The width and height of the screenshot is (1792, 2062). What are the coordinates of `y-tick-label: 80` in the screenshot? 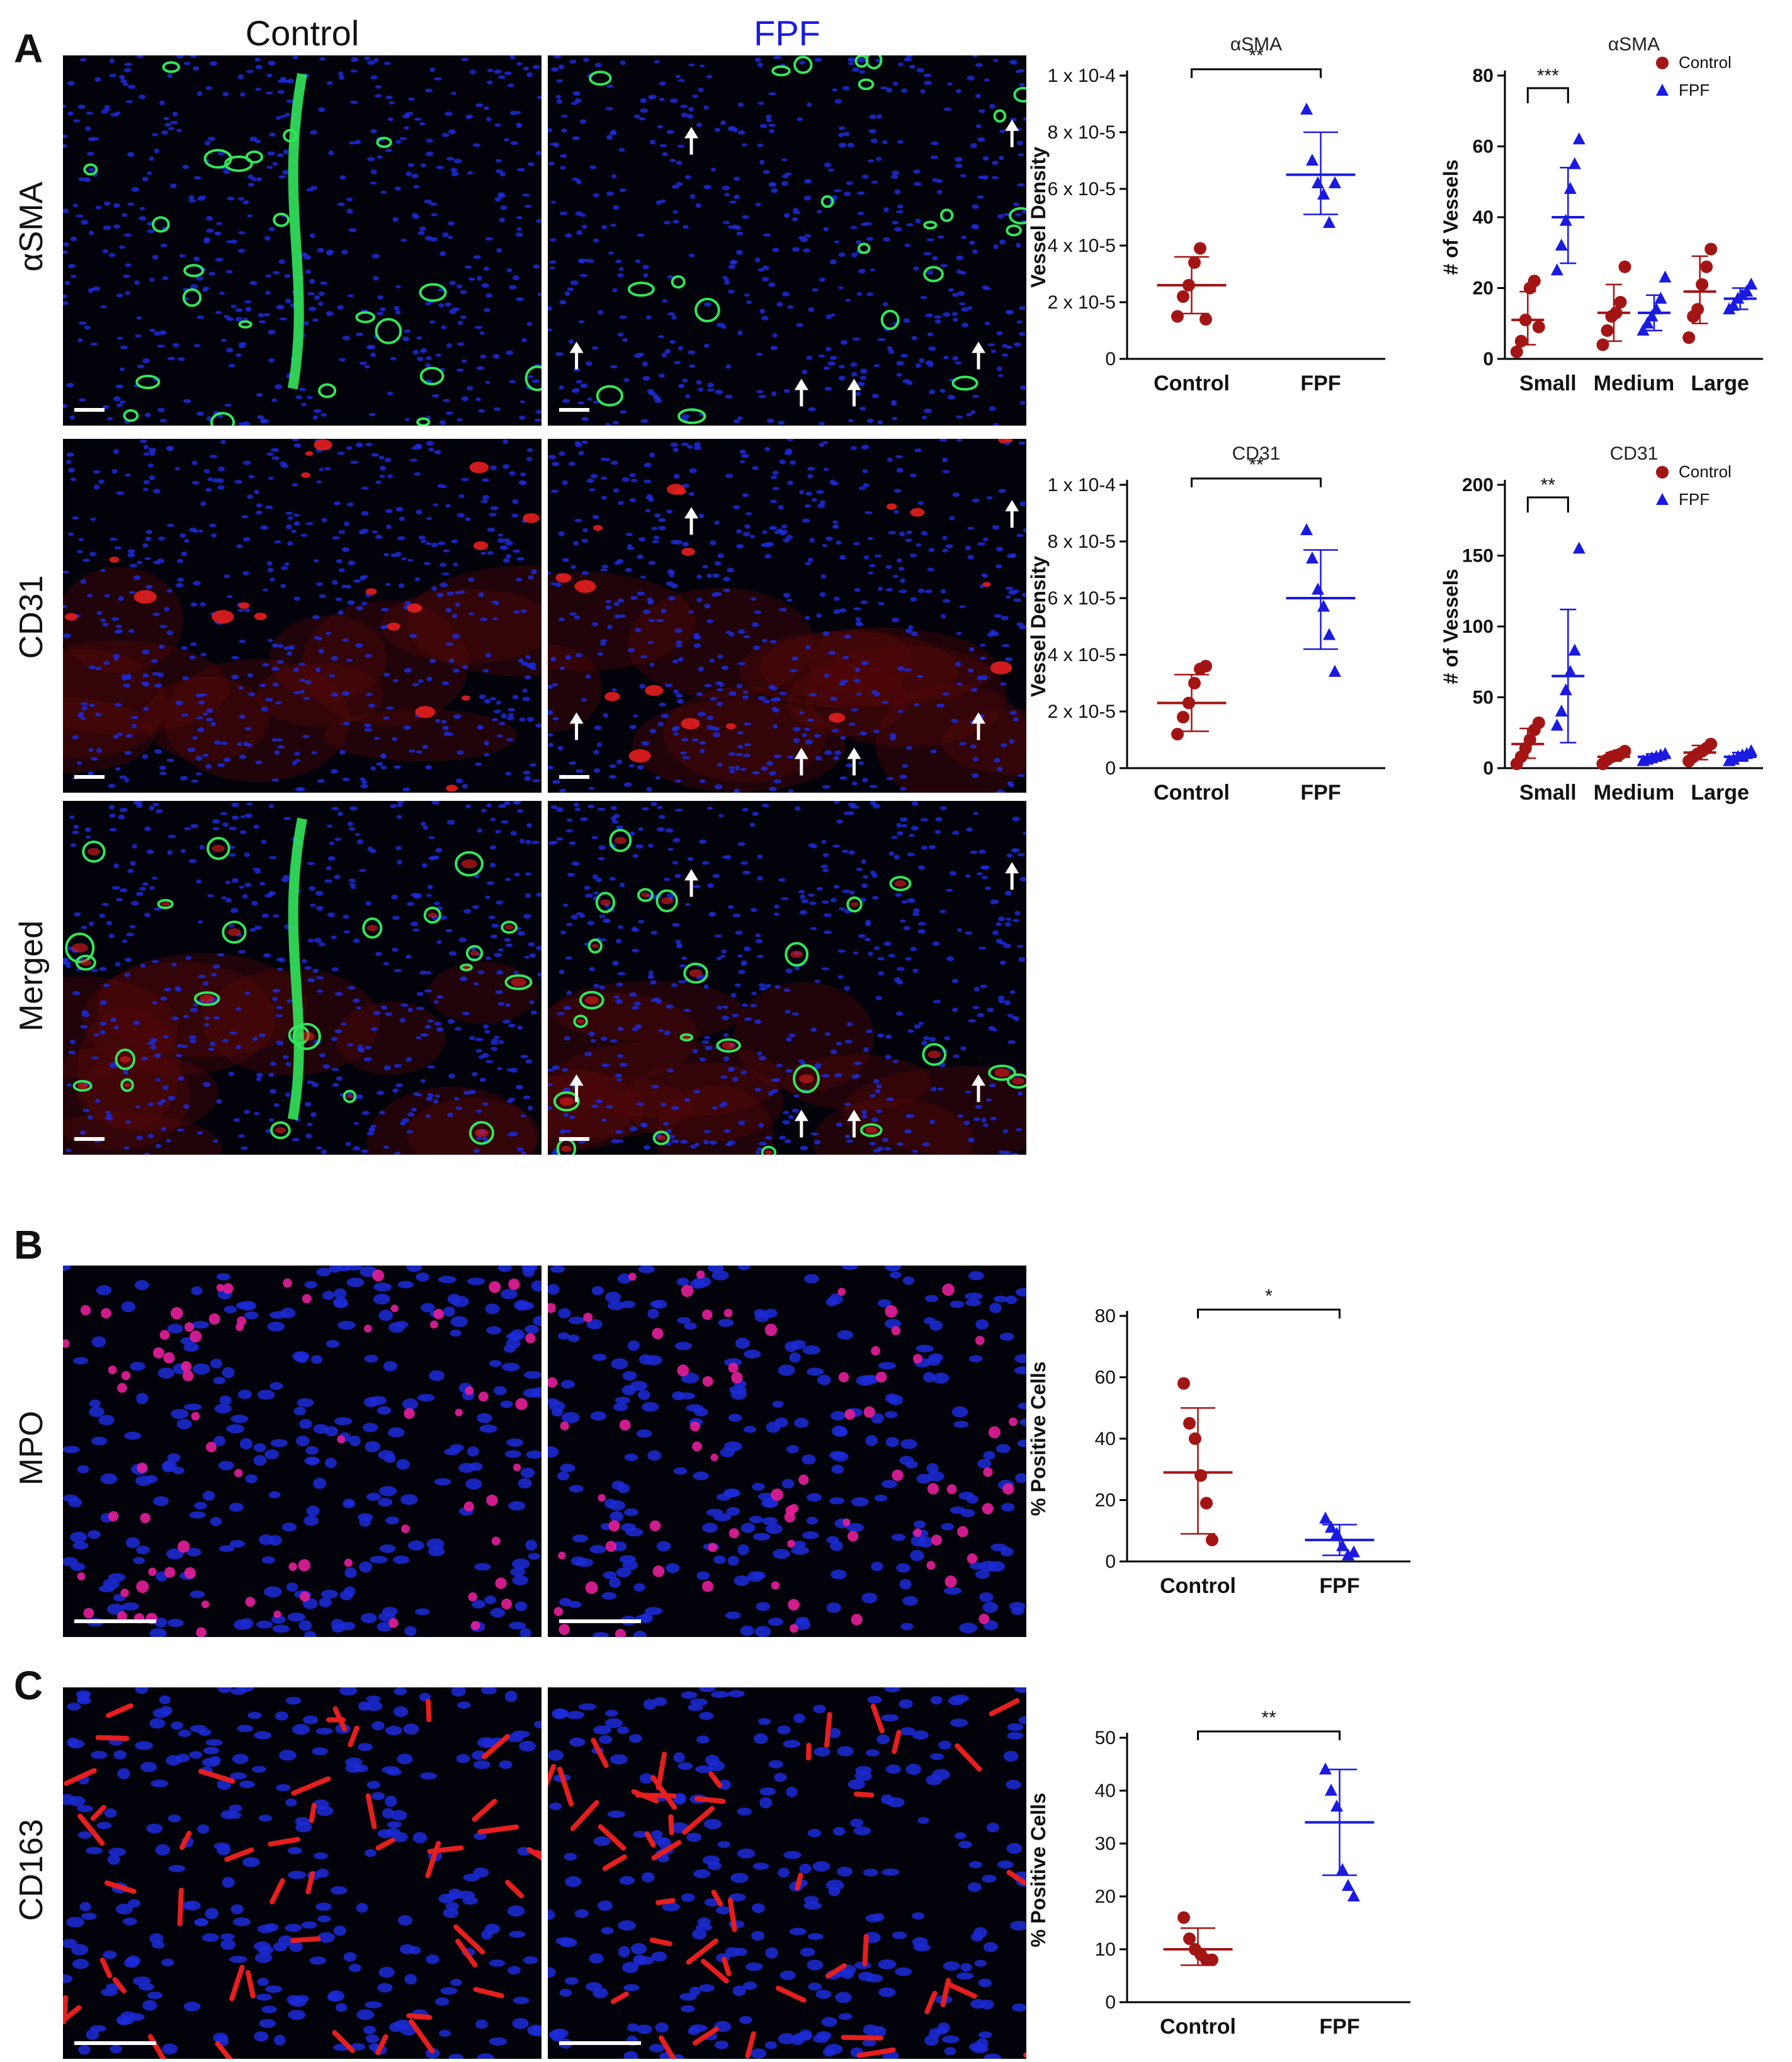 It's located at (1105, 1316).